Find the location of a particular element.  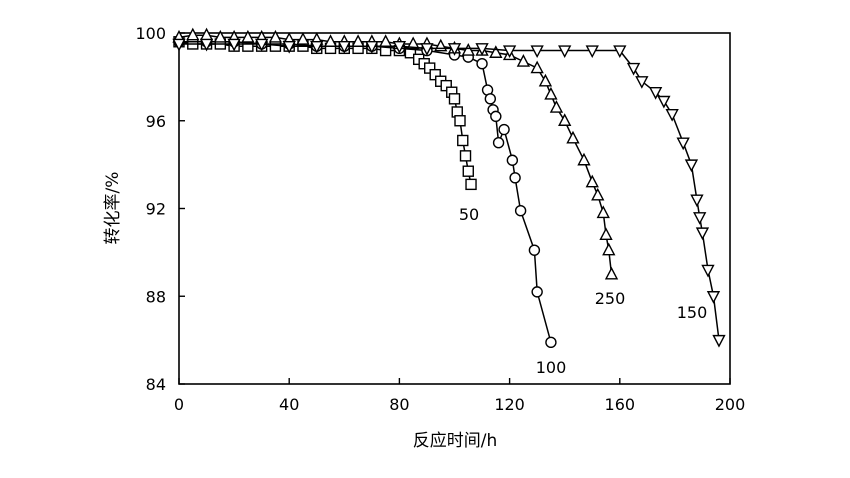

x-tick-label: 40 is located at coordinates (289, 404).